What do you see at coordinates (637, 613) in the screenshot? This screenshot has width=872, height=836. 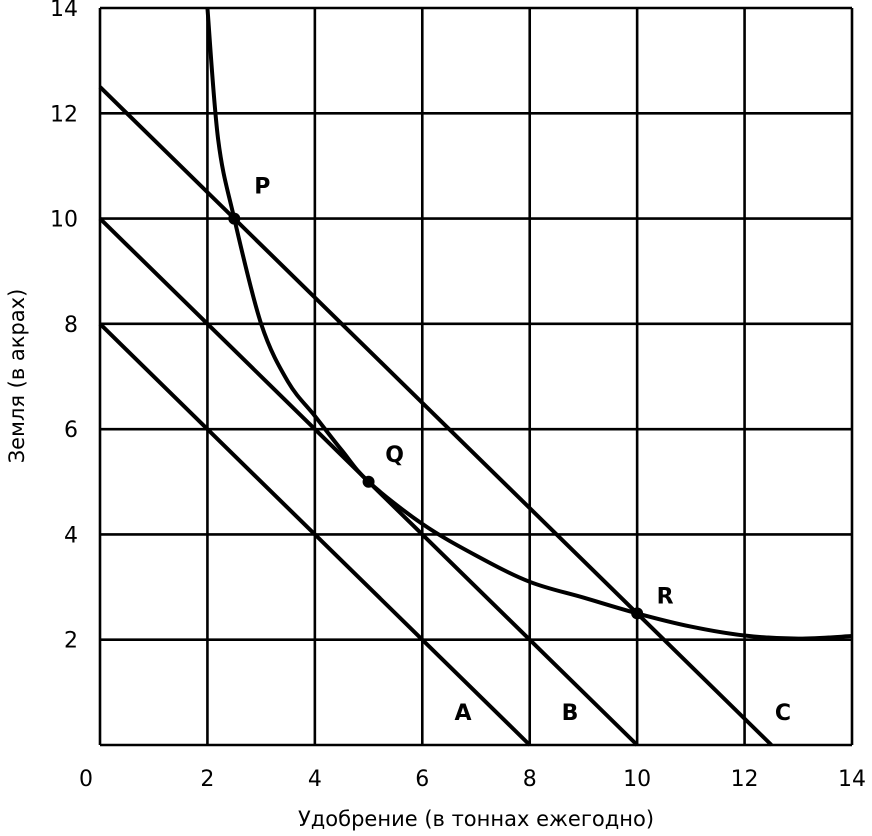 I see `point-r` at bounding box center [637, 613].